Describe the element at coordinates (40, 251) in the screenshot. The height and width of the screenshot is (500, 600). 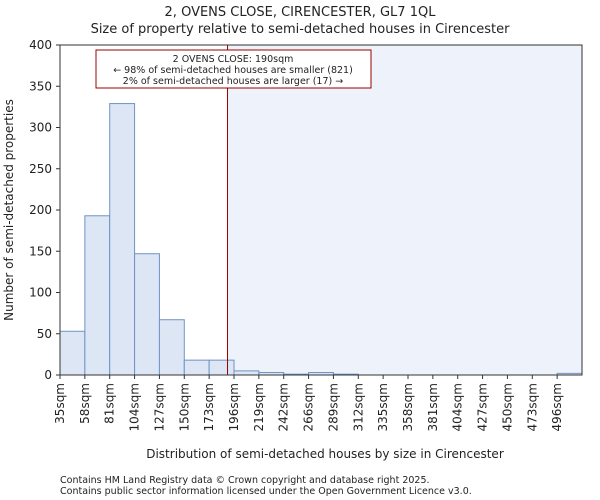
I see `y-tick-label-150: 150` at that location.